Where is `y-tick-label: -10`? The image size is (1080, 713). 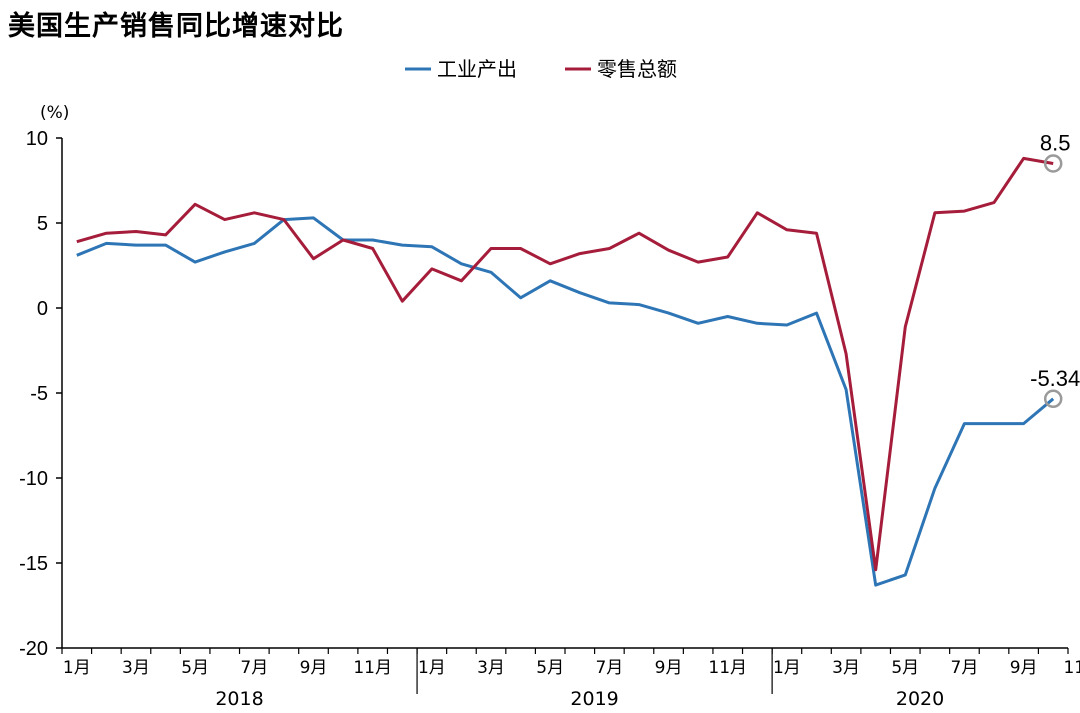
y-tick-label: -10 is located at coordinates (33, 479).